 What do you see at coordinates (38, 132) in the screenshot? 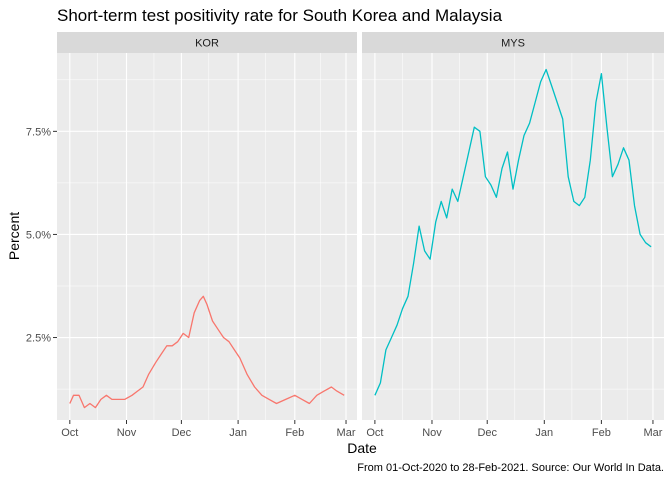
I see `y-tick-label: 7.5%` at bounding box center [38, 132].